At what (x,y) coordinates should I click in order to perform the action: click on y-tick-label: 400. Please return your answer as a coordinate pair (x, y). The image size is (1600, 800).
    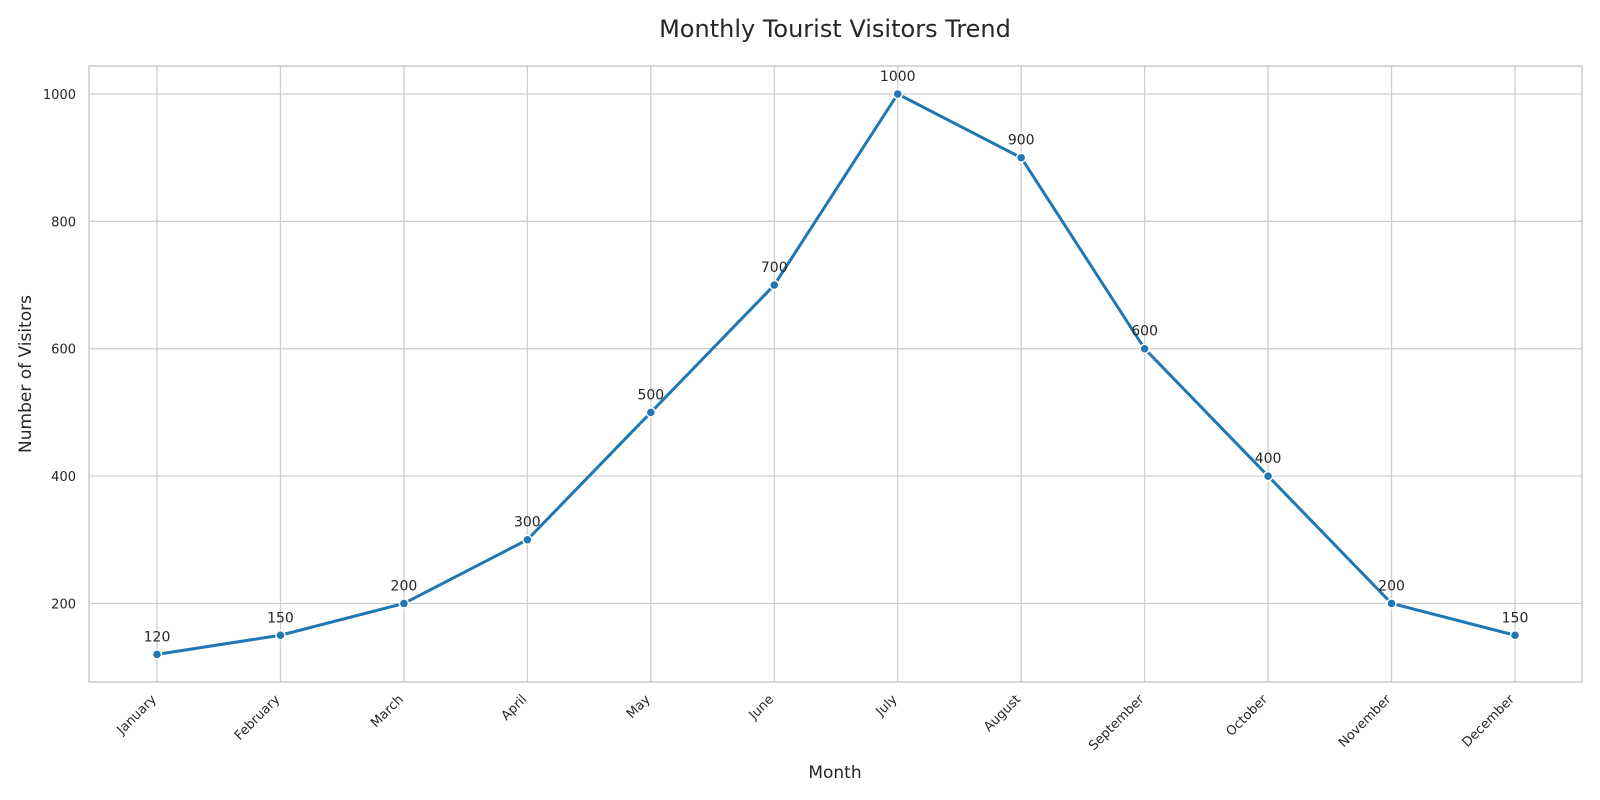
    Looking at the image, I should click on (63, 477).